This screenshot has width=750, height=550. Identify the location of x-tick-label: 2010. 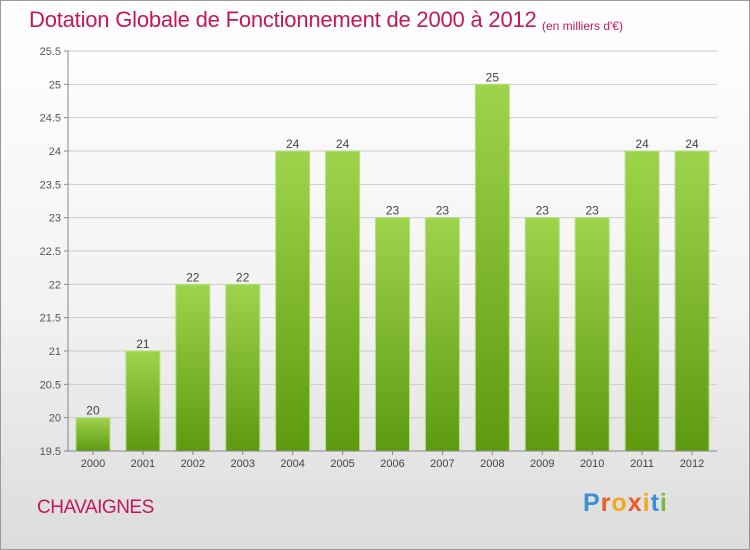
(592, 464).